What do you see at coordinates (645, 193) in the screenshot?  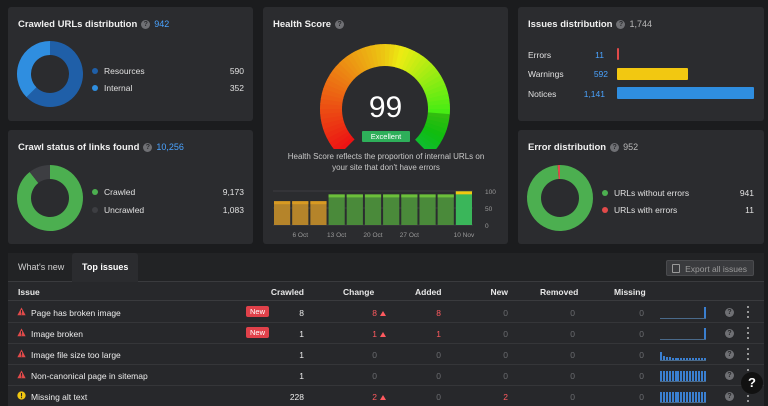 I see `legend-without-errors: URLs without errors` at bounding box center [645, 193].